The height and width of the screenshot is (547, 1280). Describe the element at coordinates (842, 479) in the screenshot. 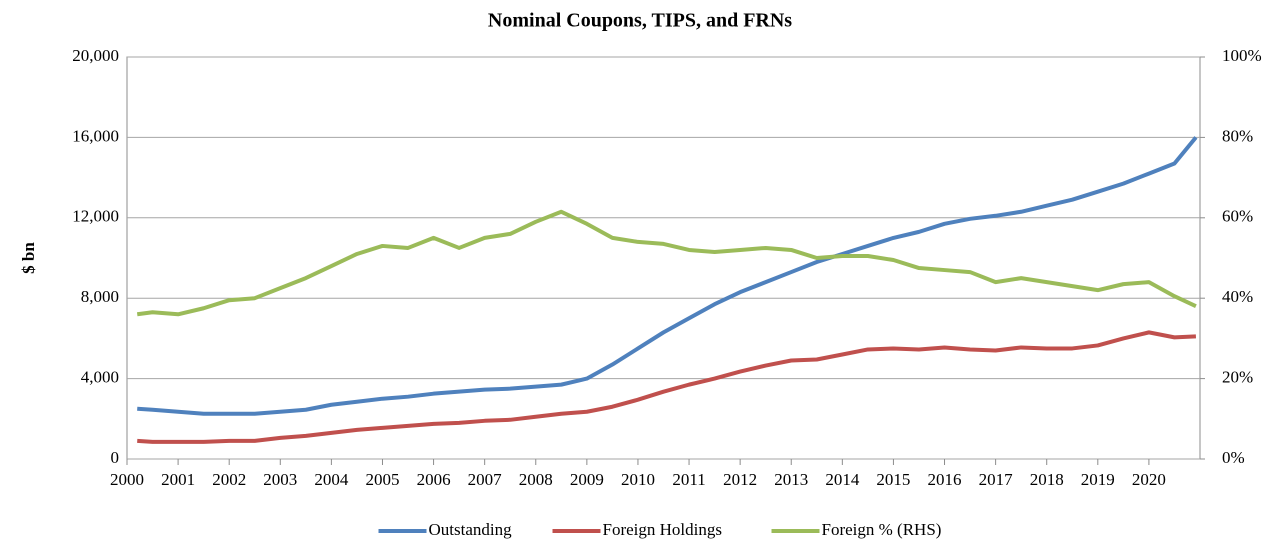

I see `x-tick-label: 2014` at that location.